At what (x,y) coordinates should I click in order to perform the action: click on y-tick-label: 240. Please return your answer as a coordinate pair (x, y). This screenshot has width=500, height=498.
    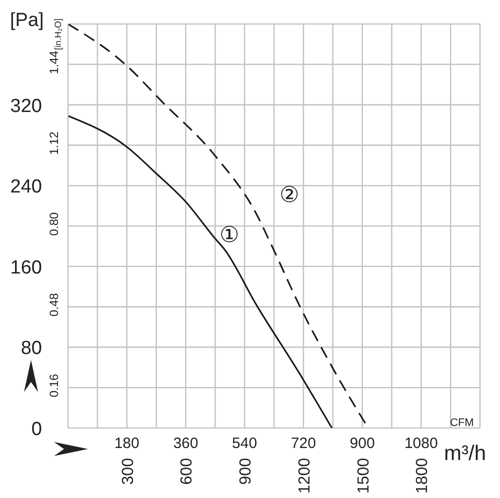
    Looking at the image, I should click on (26, 187).